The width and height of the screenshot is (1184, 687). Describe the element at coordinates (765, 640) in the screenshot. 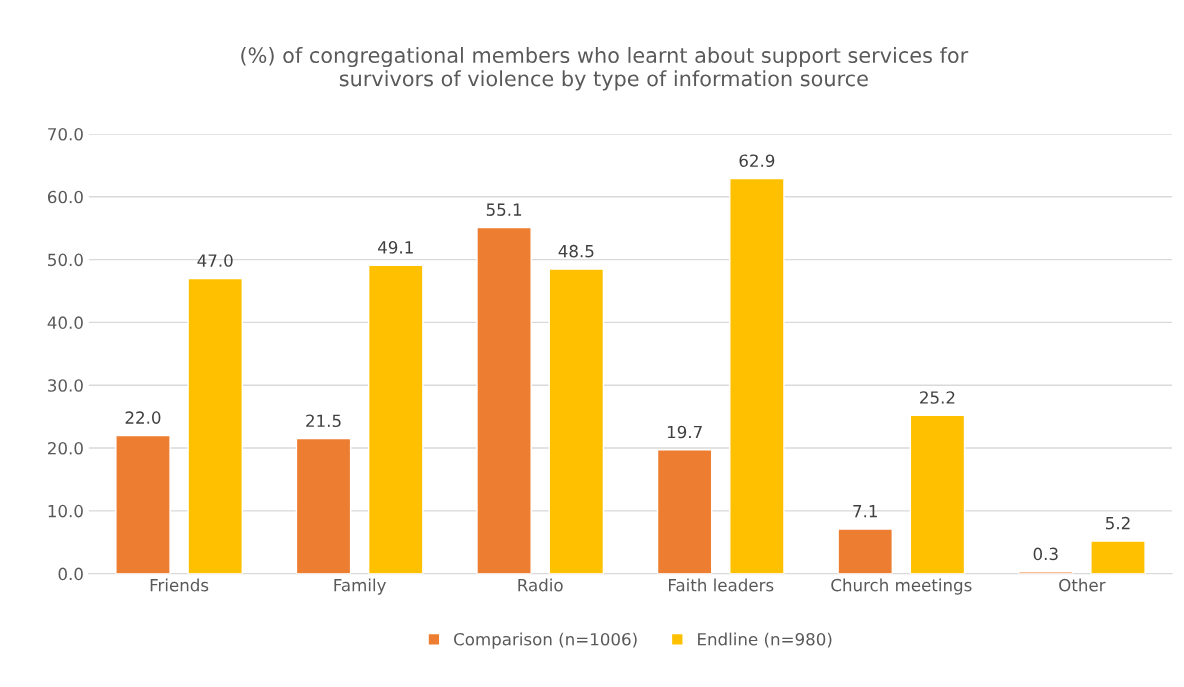

I see `legend-label: Endline (n=980)` at that location.